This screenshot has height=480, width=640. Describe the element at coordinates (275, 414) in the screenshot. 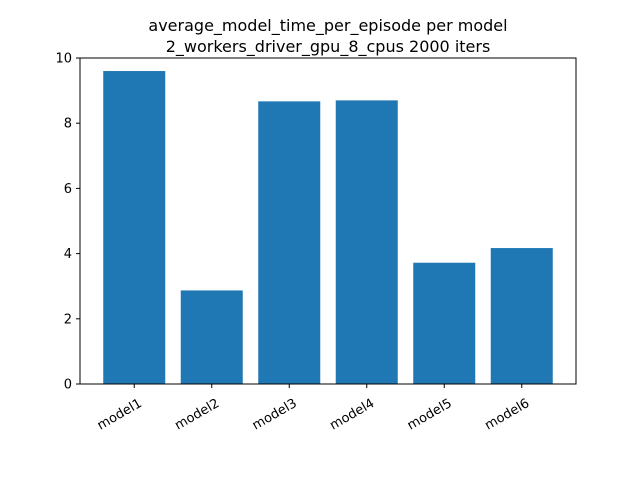

I see `x-tick-label: model3` at that location.